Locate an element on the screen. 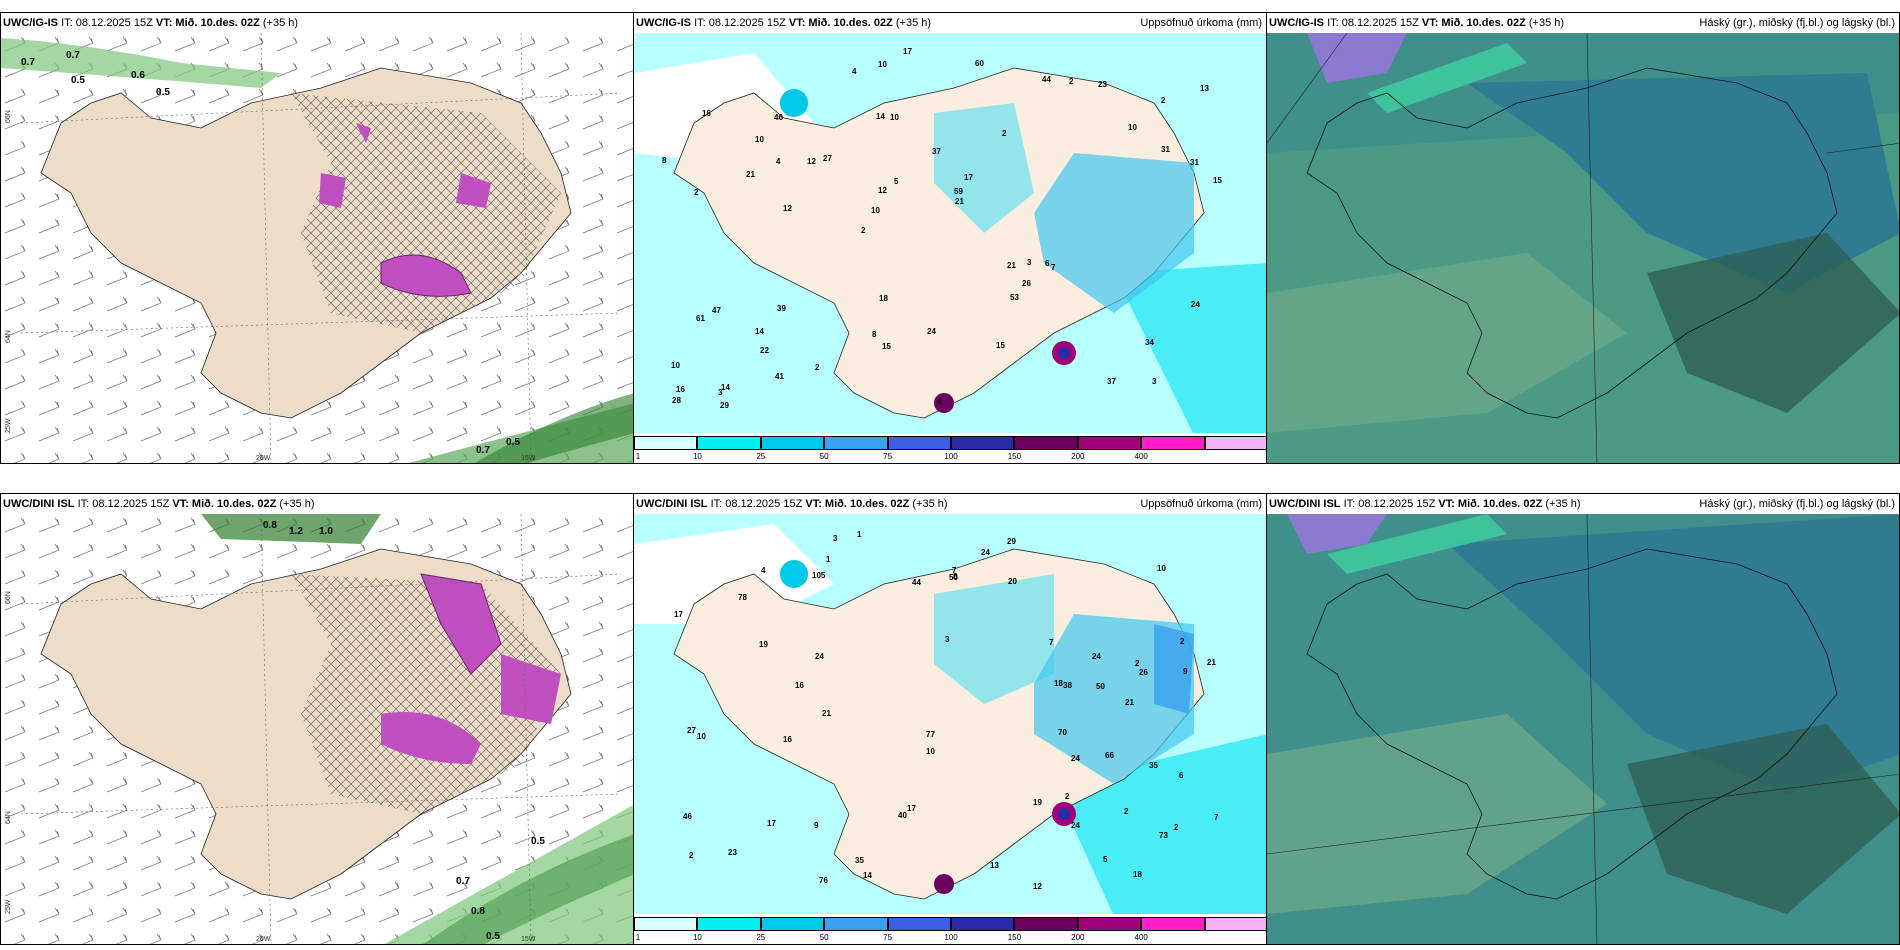  precip-value: 40 is located at coordinates (902, 815).